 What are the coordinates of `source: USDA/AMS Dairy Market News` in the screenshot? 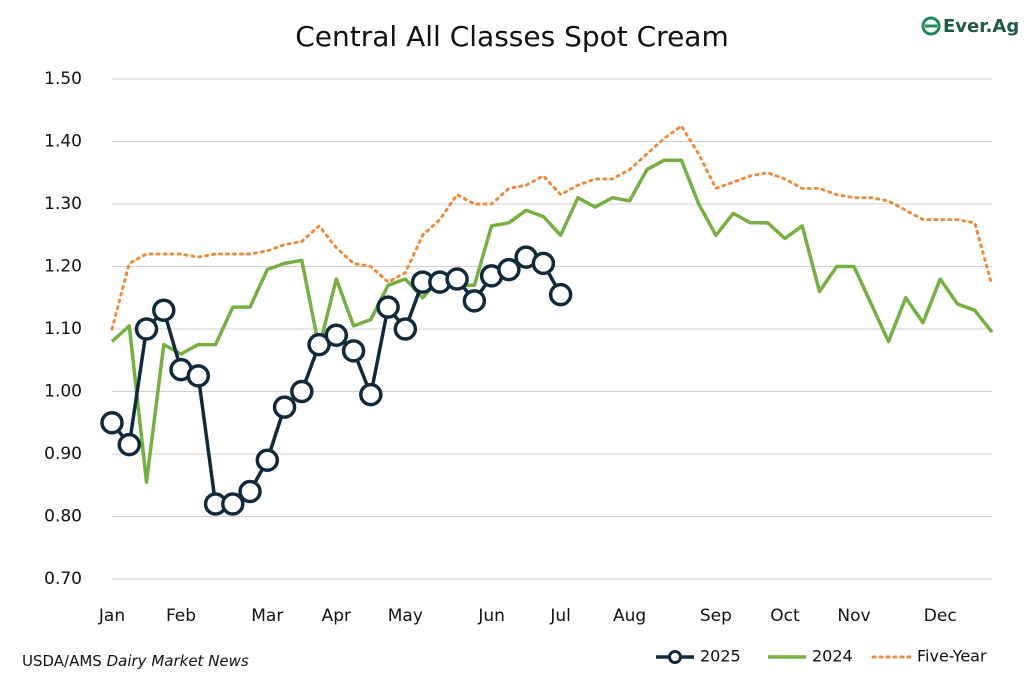 It's located at (135, 661).